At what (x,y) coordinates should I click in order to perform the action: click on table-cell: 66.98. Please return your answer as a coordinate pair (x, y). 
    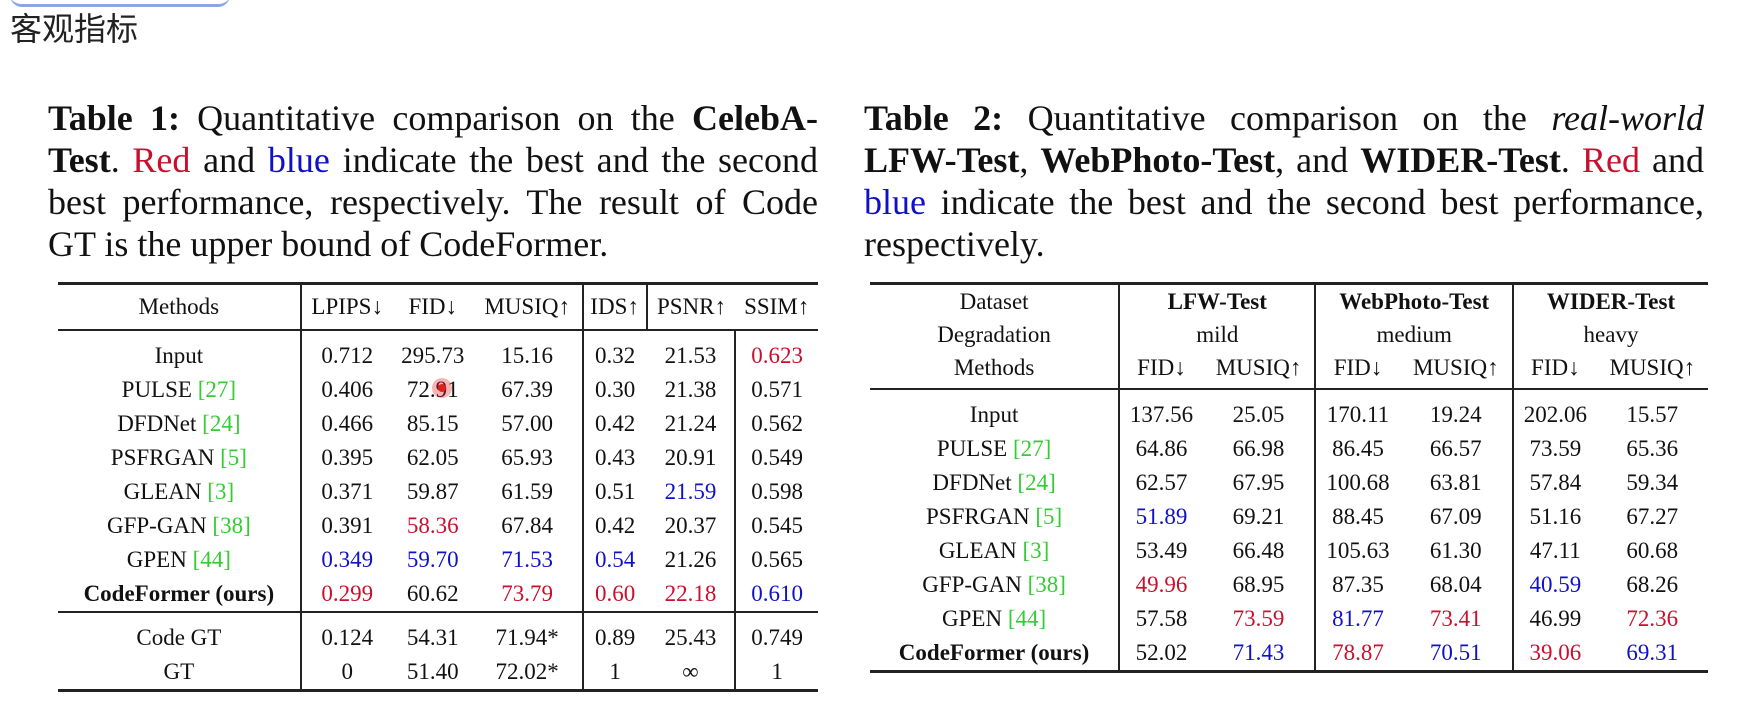
    Looking at the image, I should click on (1259, 449).